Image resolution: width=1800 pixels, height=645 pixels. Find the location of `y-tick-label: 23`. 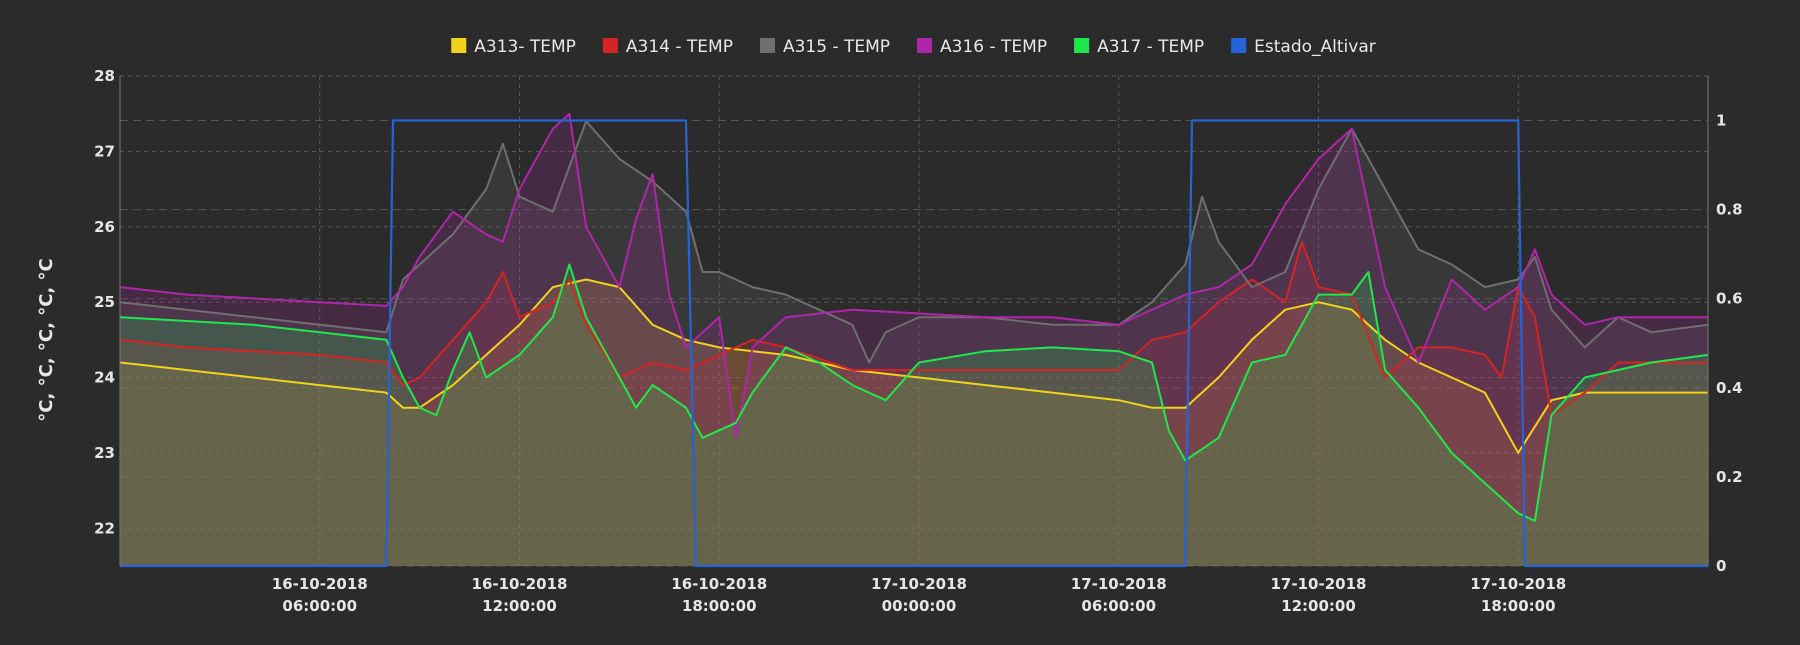

y-tick-label: 23 is located at coordinates (104, 453).